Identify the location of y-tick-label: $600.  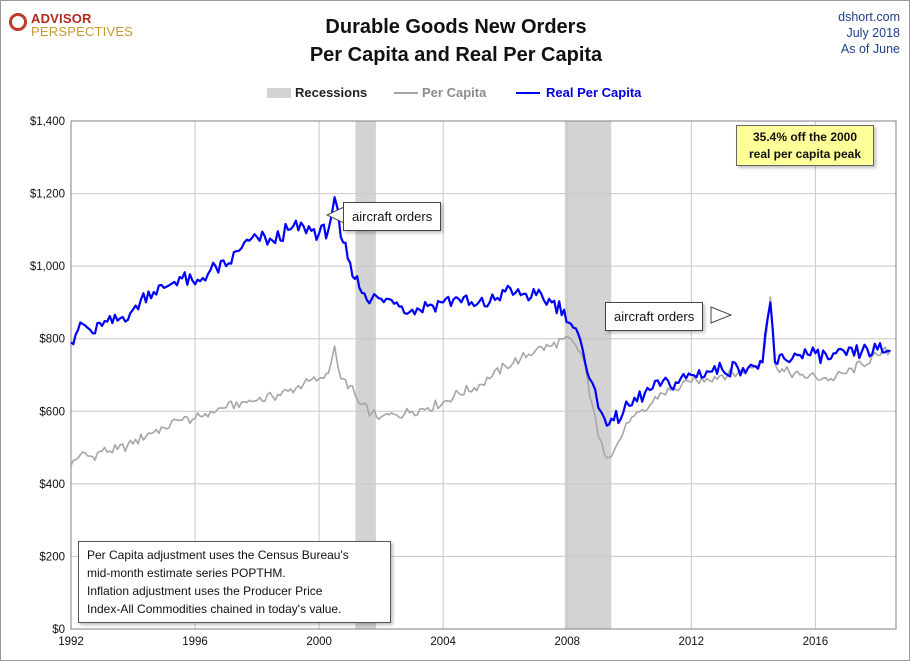
(52, 412).